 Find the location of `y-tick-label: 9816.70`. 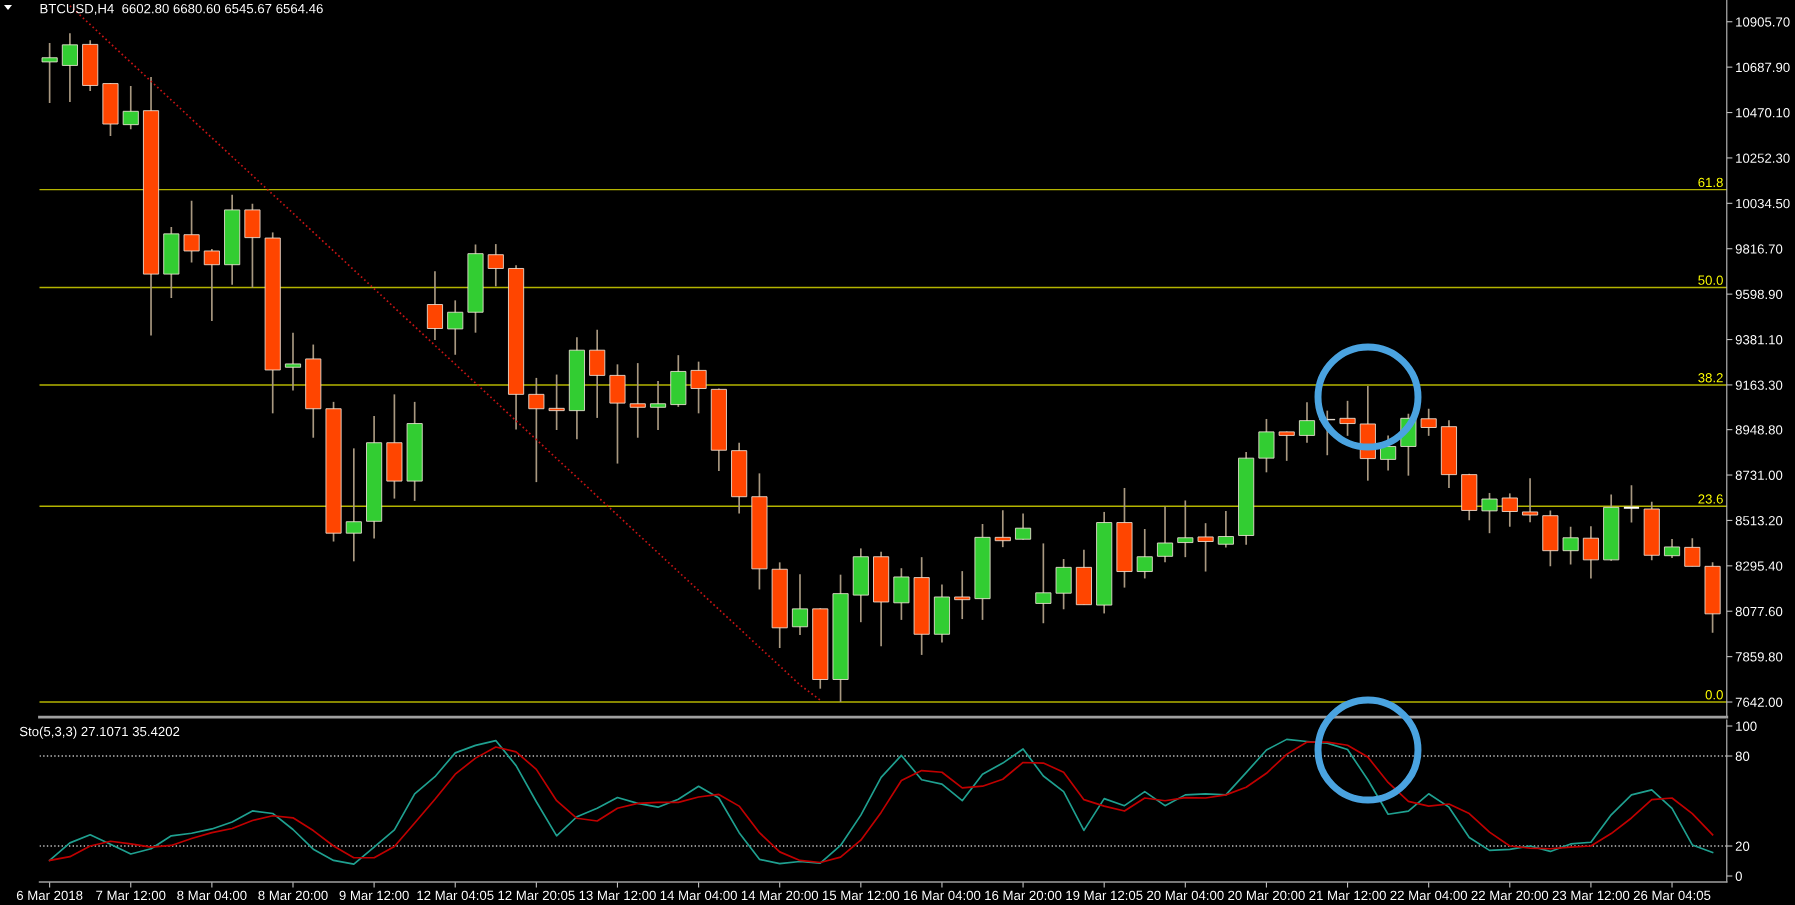

y-tick-label: 9816.70 is located at coordinates (1759, 249).